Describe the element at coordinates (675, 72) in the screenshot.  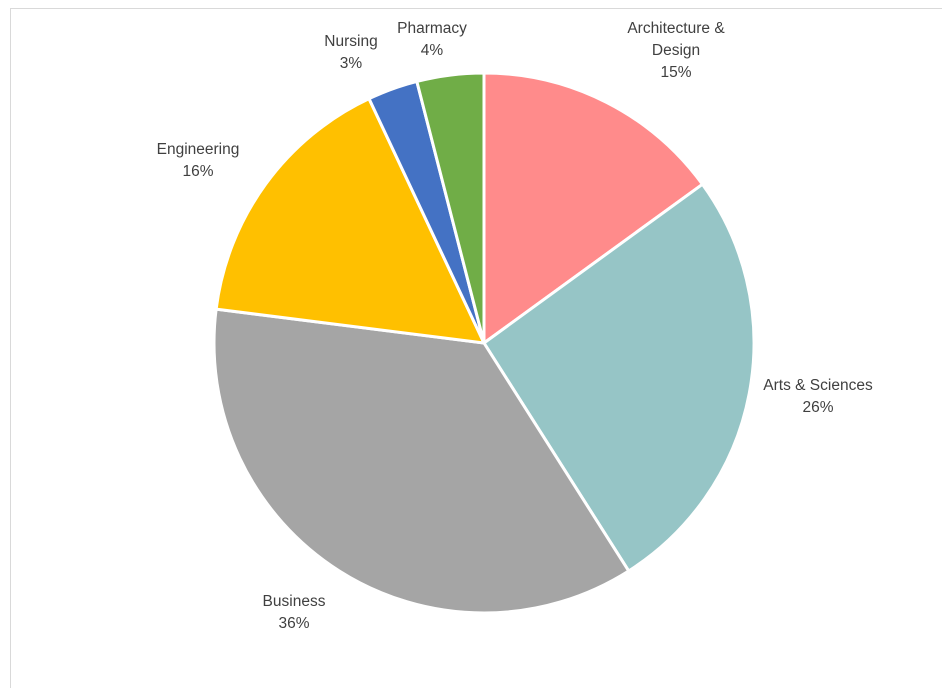
I see `data-label-value: 15%` at that location.